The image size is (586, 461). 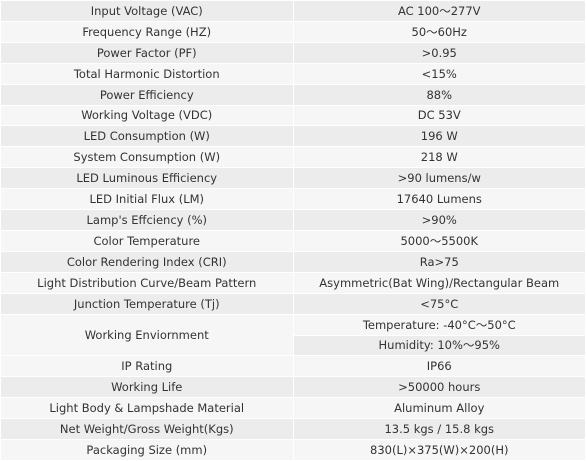 What do you see at coordinates (147, 73) in the screenshot?
I see `spec-label: Total Harmonic Distortion` at bounding box center [147, 73].